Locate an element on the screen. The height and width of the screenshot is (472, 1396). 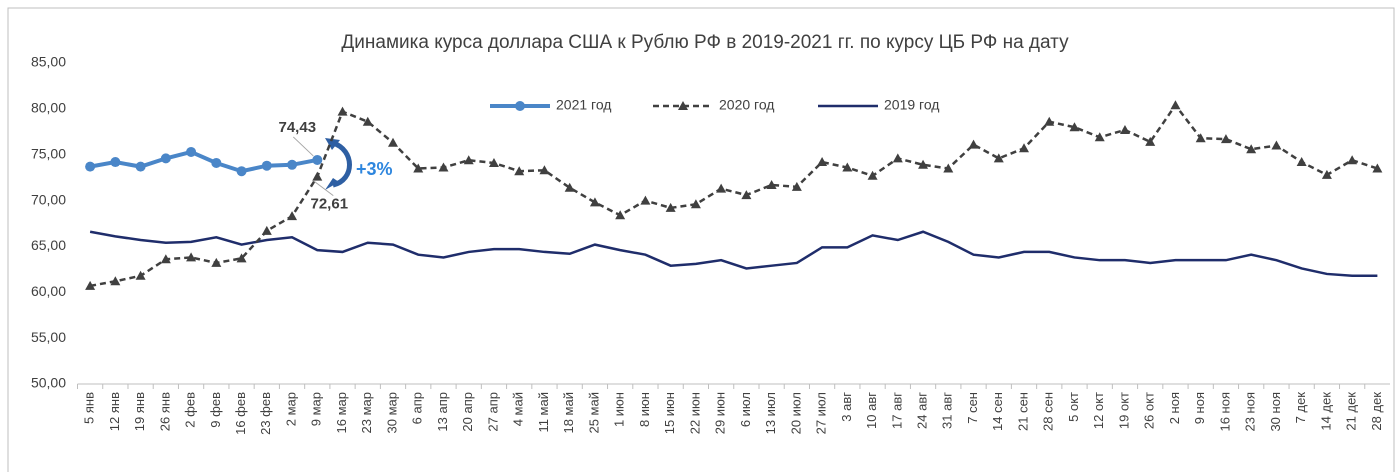
x-tick-label: 27 июл is located at coordinates (821, 413).